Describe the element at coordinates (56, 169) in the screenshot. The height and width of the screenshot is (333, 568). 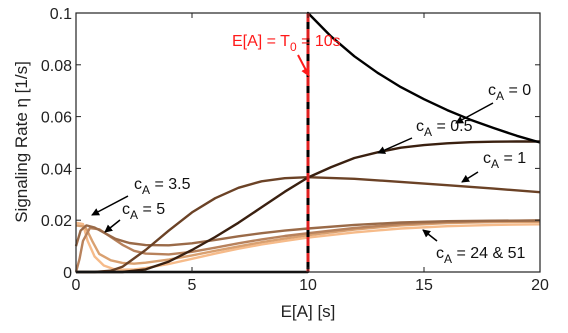
I see `y-tick-label: 0.04` at that location.